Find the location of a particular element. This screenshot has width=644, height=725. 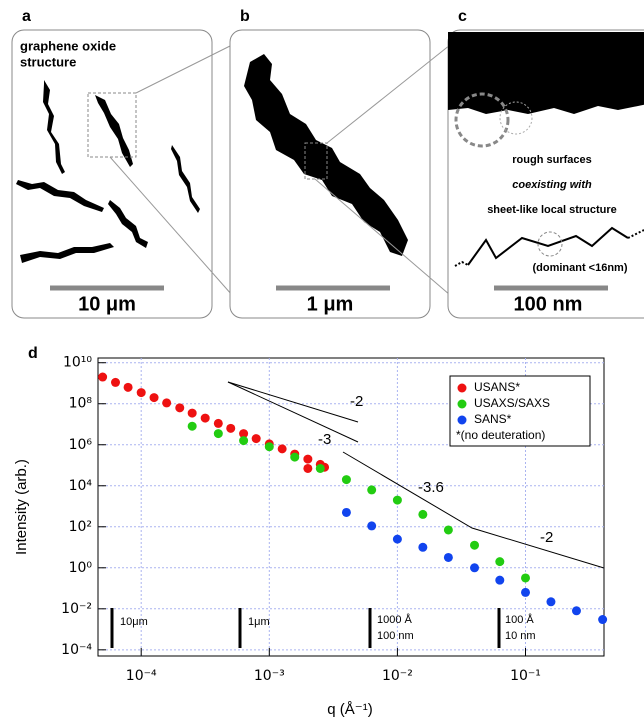

x-axis-label: q (Å⁻¹) is located at coordinates (349, 709).